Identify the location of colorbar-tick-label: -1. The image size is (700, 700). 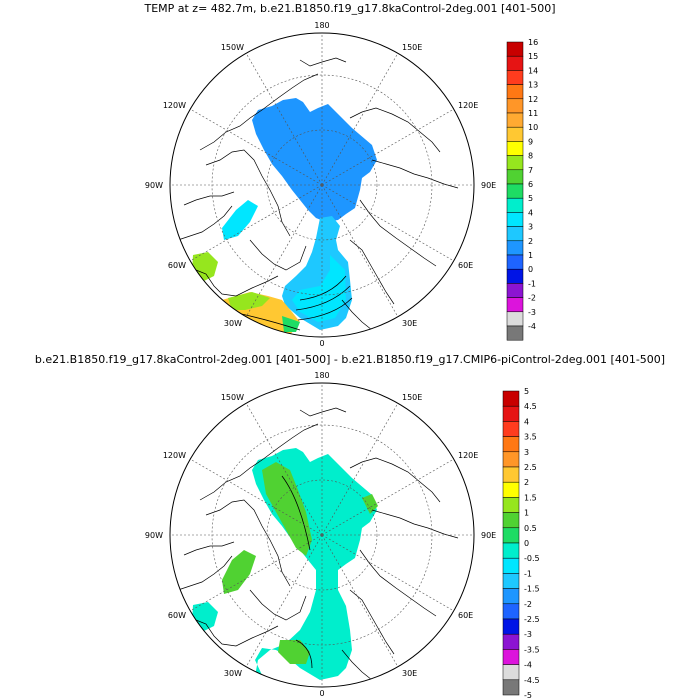
(528, 573).